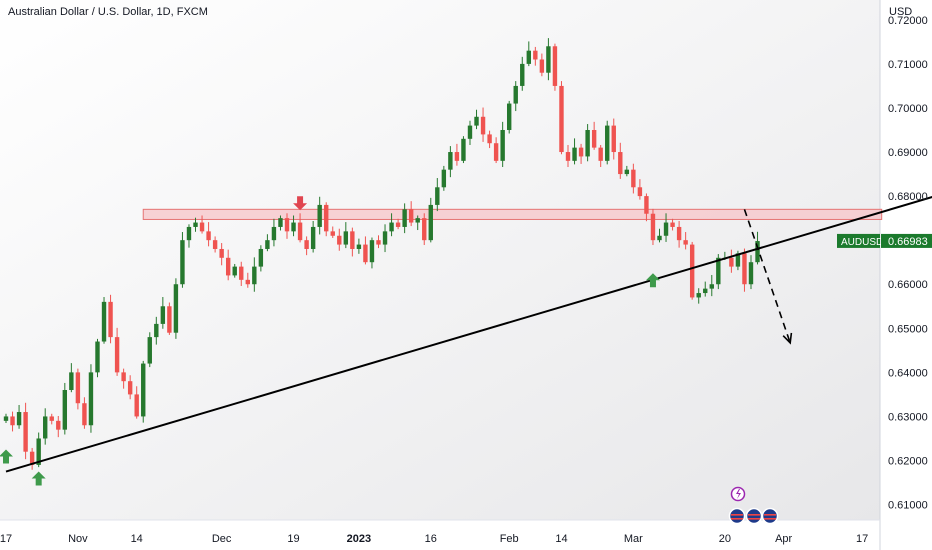 The image size is (932, 550). I want to click on time-tick-label: Apr, so click(783, 539).